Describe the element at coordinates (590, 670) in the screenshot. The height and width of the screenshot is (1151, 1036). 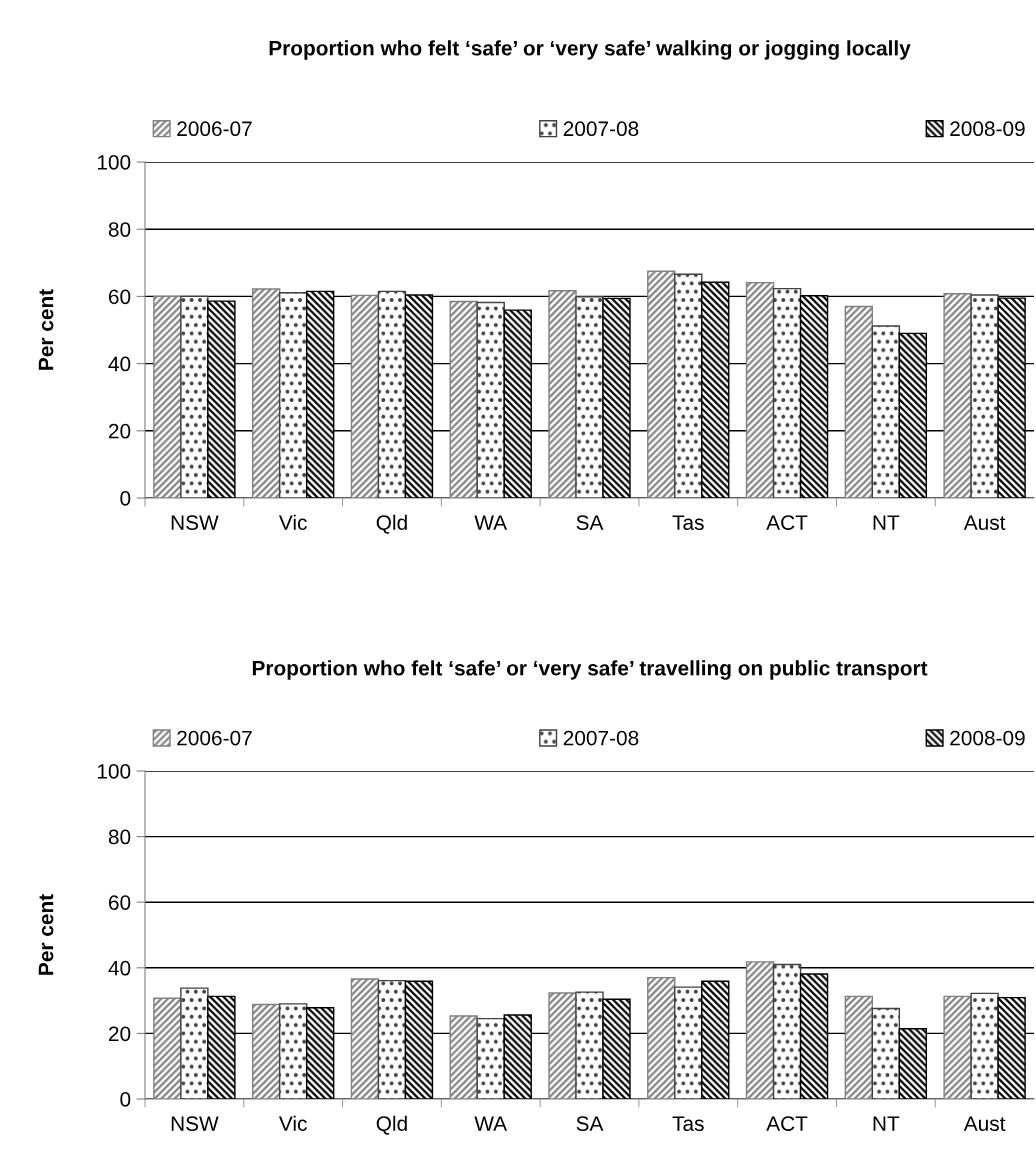
I see `chart-title: Proportion who felt ‘safe’ or ‘very safe’ travelling on public transport` at that location.